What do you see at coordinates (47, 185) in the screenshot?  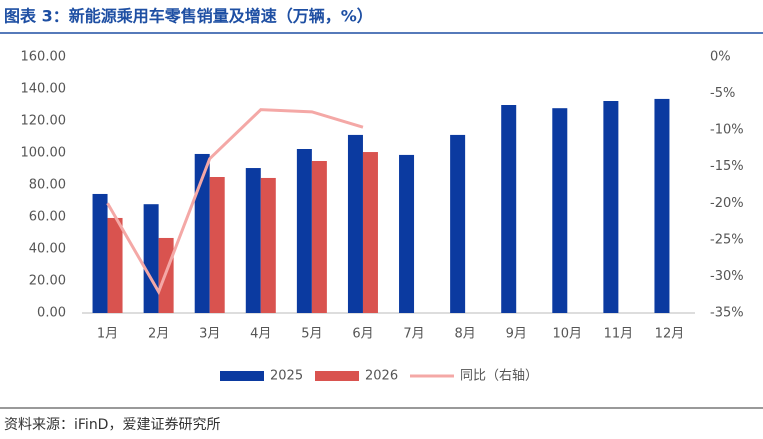 I see `y-tick-label: 80.00` at bounding box center [47, 185].